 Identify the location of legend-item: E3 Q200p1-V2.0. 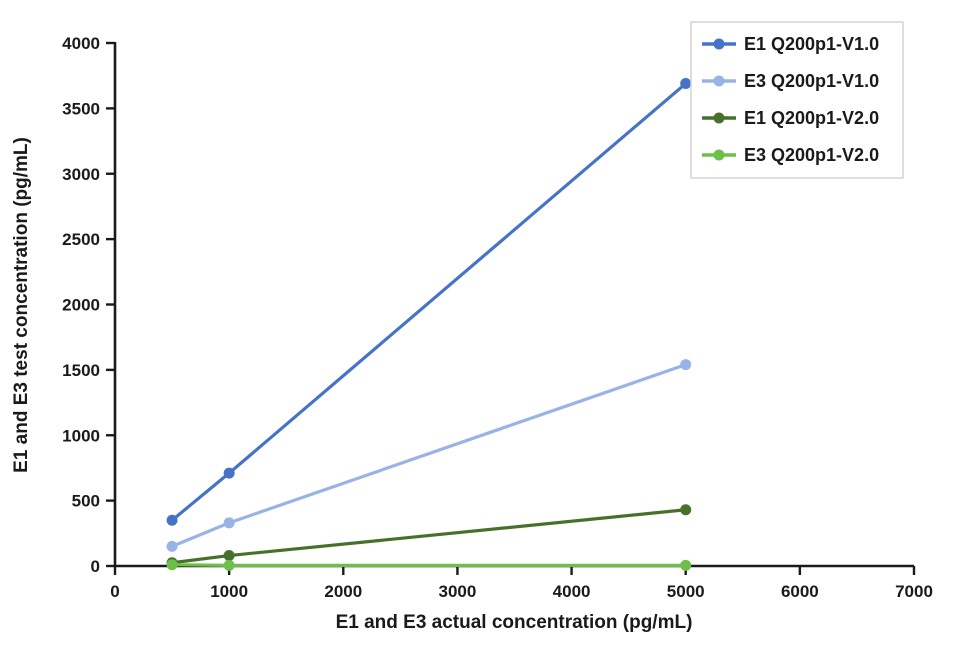
(790, 155).